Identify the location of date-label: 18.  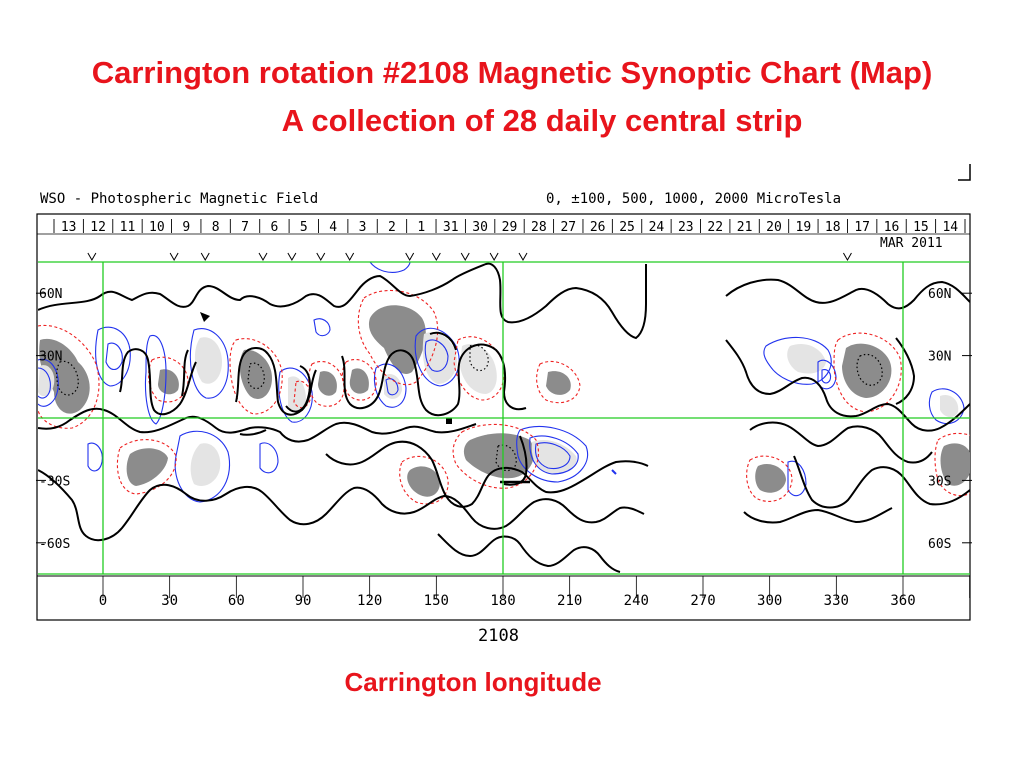
(833, 227).